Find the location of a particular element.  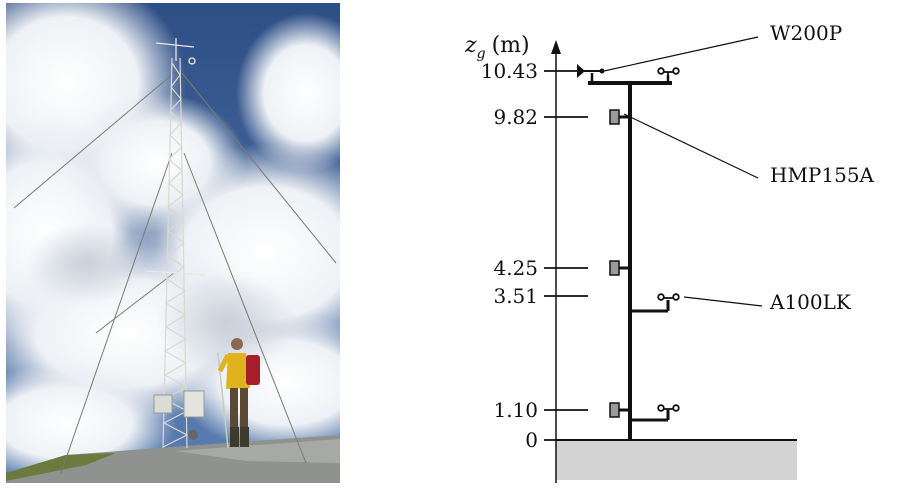

mast-top-instruments is located at coordinates (176, 157).